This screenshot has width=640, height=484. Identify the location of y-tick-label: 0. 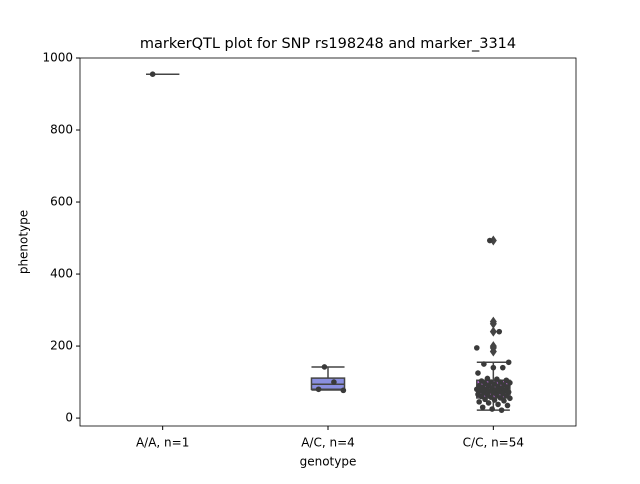
(69, 418).